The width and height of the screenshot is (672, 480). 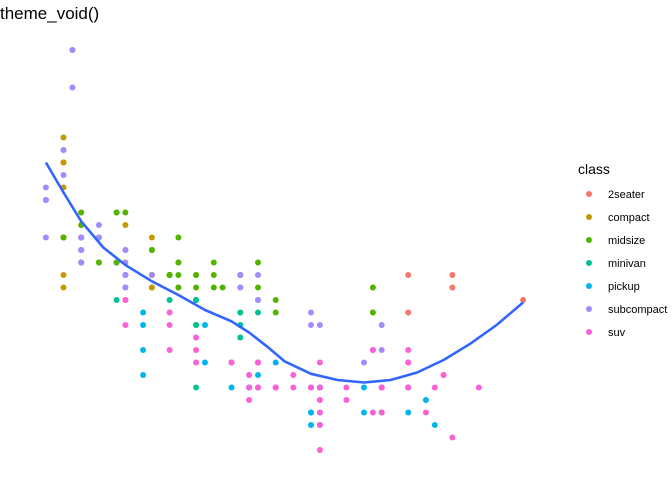 I want to click on legend-key-2seater, so click(x=589, y=194).